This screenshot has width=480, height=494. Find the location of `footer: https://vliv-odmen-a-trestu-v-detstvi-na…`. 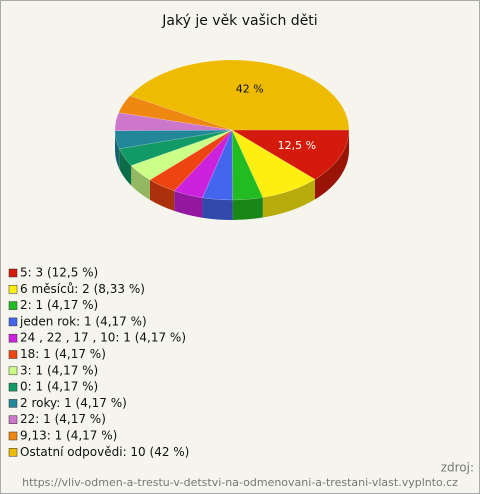

footer: https://vliv-odmen-a-trestu-v-detstvi-na… is located at coordinates (240, 482).